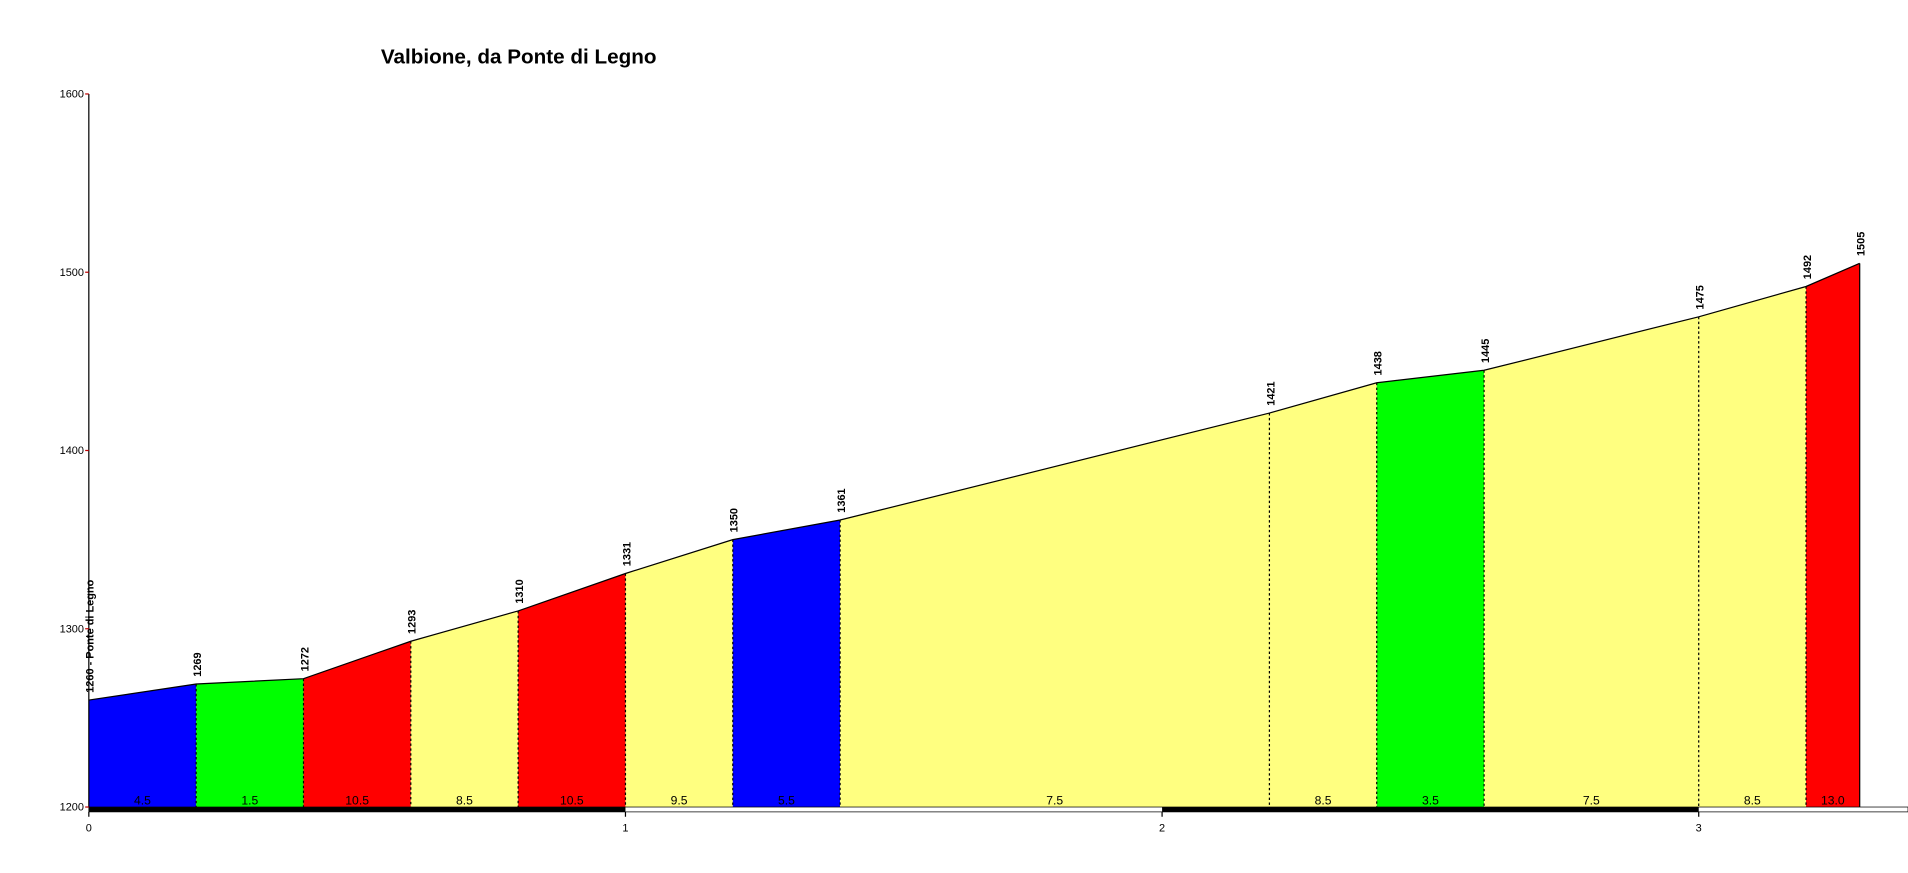 This screenshot has height=873, width=1908. I want to click on gradient-label: 5.5, so click(786, 801).